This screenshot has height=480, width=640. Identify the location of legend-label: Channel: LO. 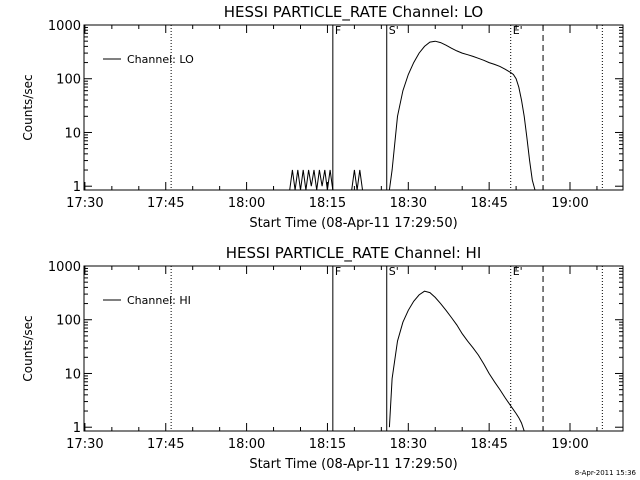
(160, 59).